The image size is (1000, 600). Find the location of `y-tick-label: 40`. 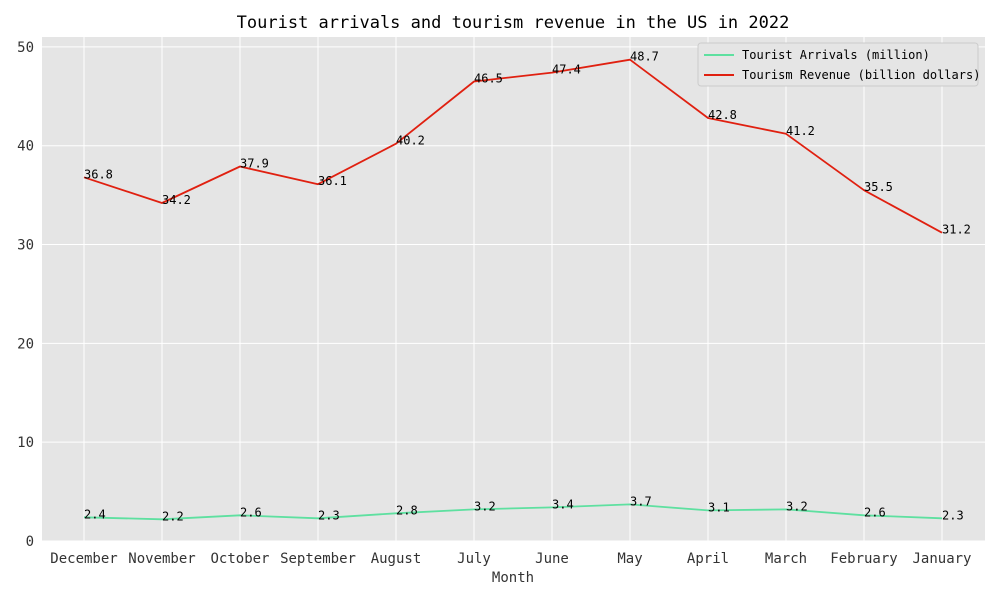

y-tick-label: 40 is located at coordinates (25, 147).